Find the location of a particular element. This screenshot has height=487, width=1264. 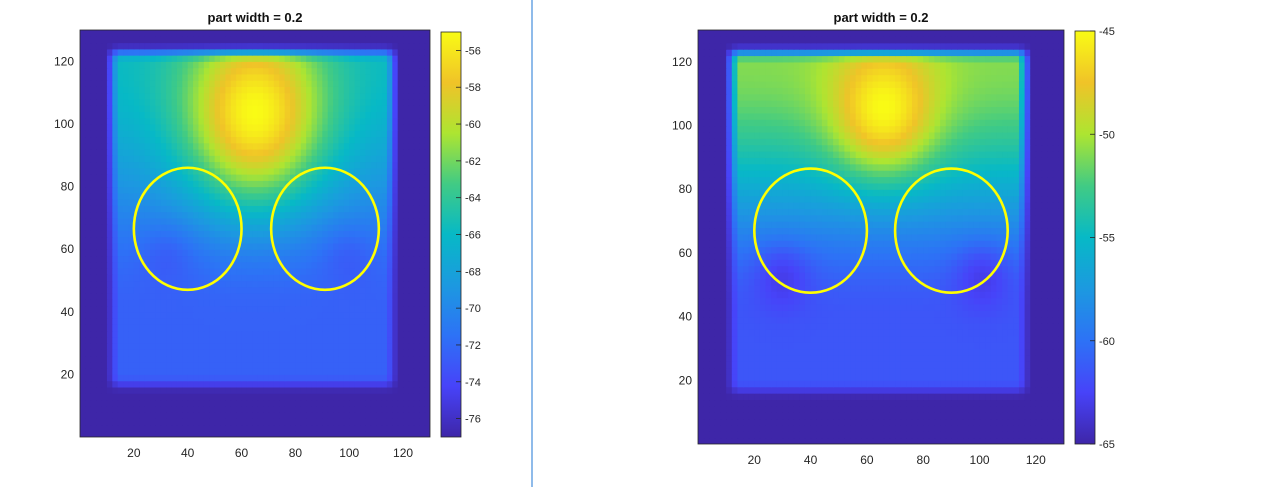

chart-1-colorbar-label: -66 is located at coordinates (473, 236).